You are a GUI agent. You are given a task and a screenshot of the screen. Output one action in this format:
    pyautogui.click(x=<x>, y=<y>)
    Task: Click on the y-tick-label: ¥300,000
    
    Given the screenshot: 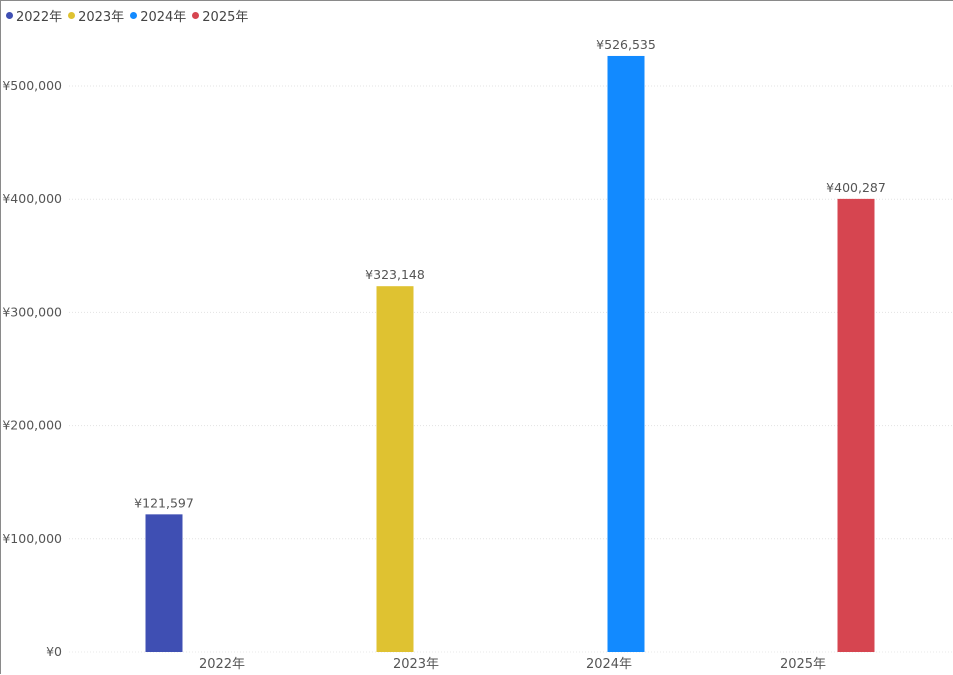 What is the action you would take?
    pyautogui.click(x=32, y=311)
    